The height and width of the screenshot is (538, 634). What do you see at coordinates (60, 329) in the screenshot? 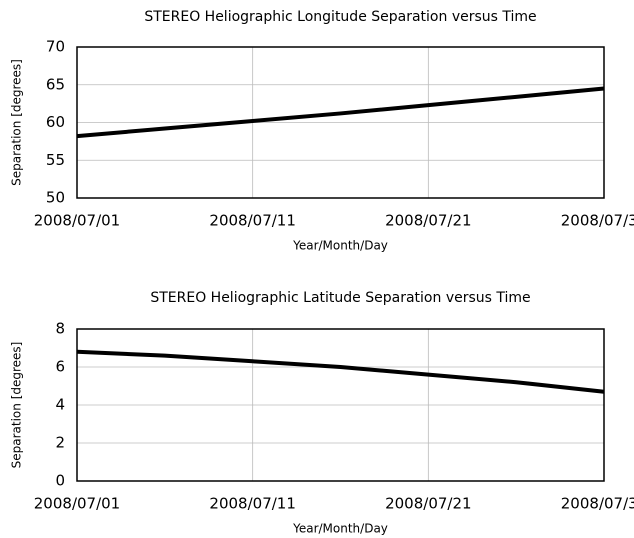
I see `y-tick-label: 8` at bounding box center [60, 329].